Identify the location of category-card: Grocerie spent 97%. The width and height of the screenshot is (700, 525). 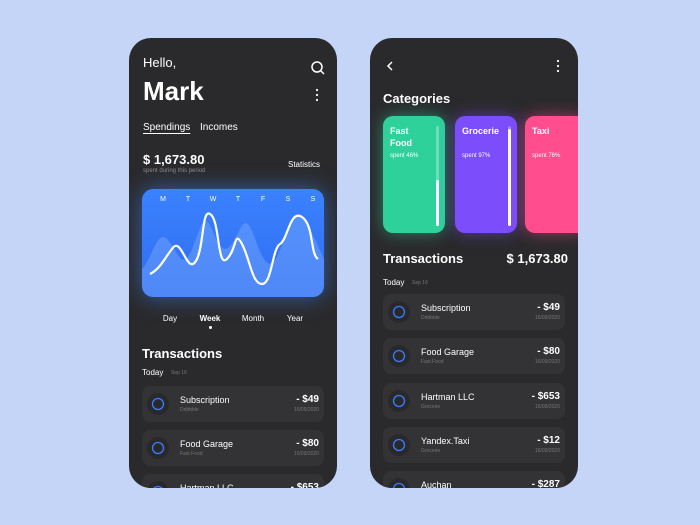
(486, 174).